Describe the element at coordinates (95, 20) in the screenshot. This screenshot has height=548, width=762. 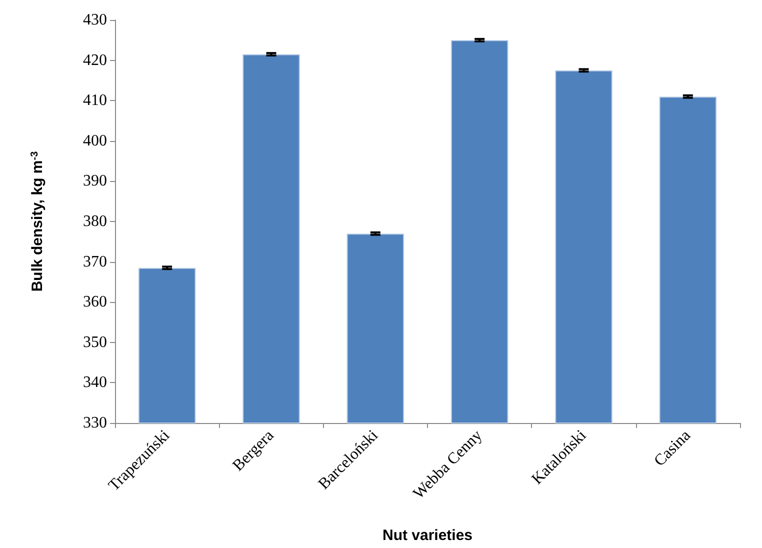
I see `y-tick-label: 430` at that location.